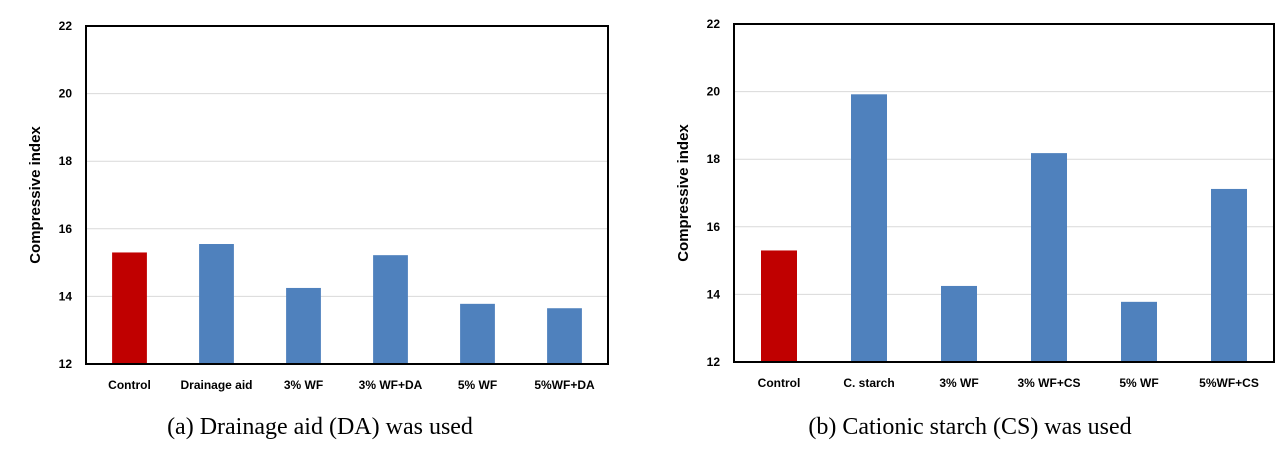  Describe the element at coordinates (564, 336) in the screenshot. I see `bar-5-wf-da` at that location.